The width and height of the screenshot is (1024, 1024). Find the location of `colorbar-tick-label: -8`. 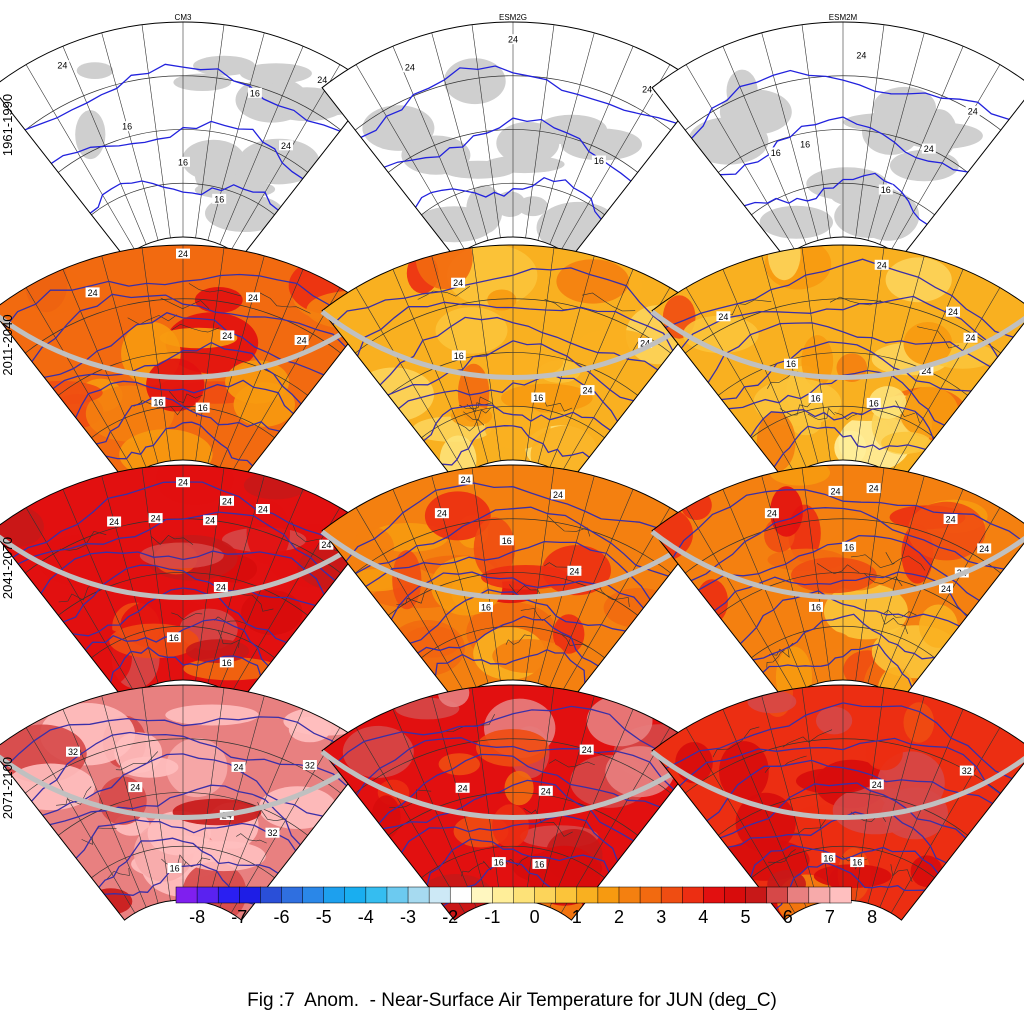

colorbar-tick-label: -8 is located at coordinates (197, 917).